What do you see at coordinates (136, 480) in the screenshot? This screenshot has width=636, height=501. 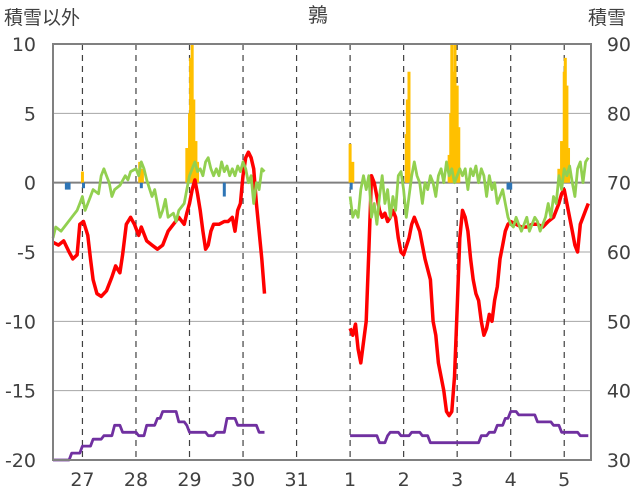 I see `x-tick-label: 28` at bounding box center [136, 480].